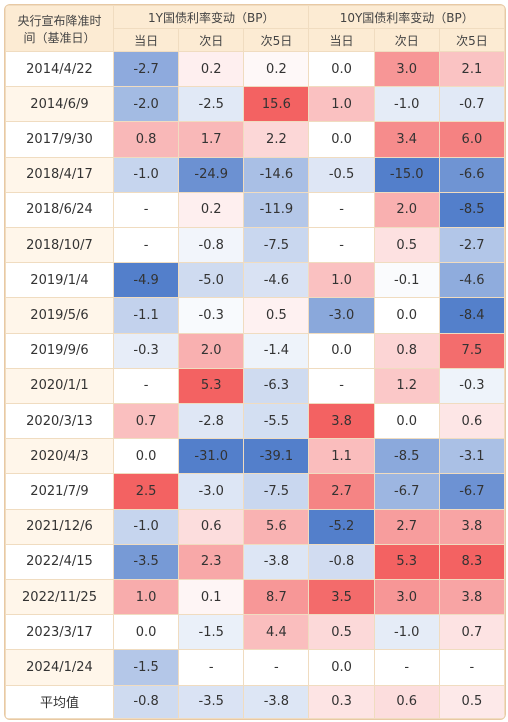  Describe the element at coordinates (471, 174) in the screenshot. I see `value-cell: -6.6` at that location.